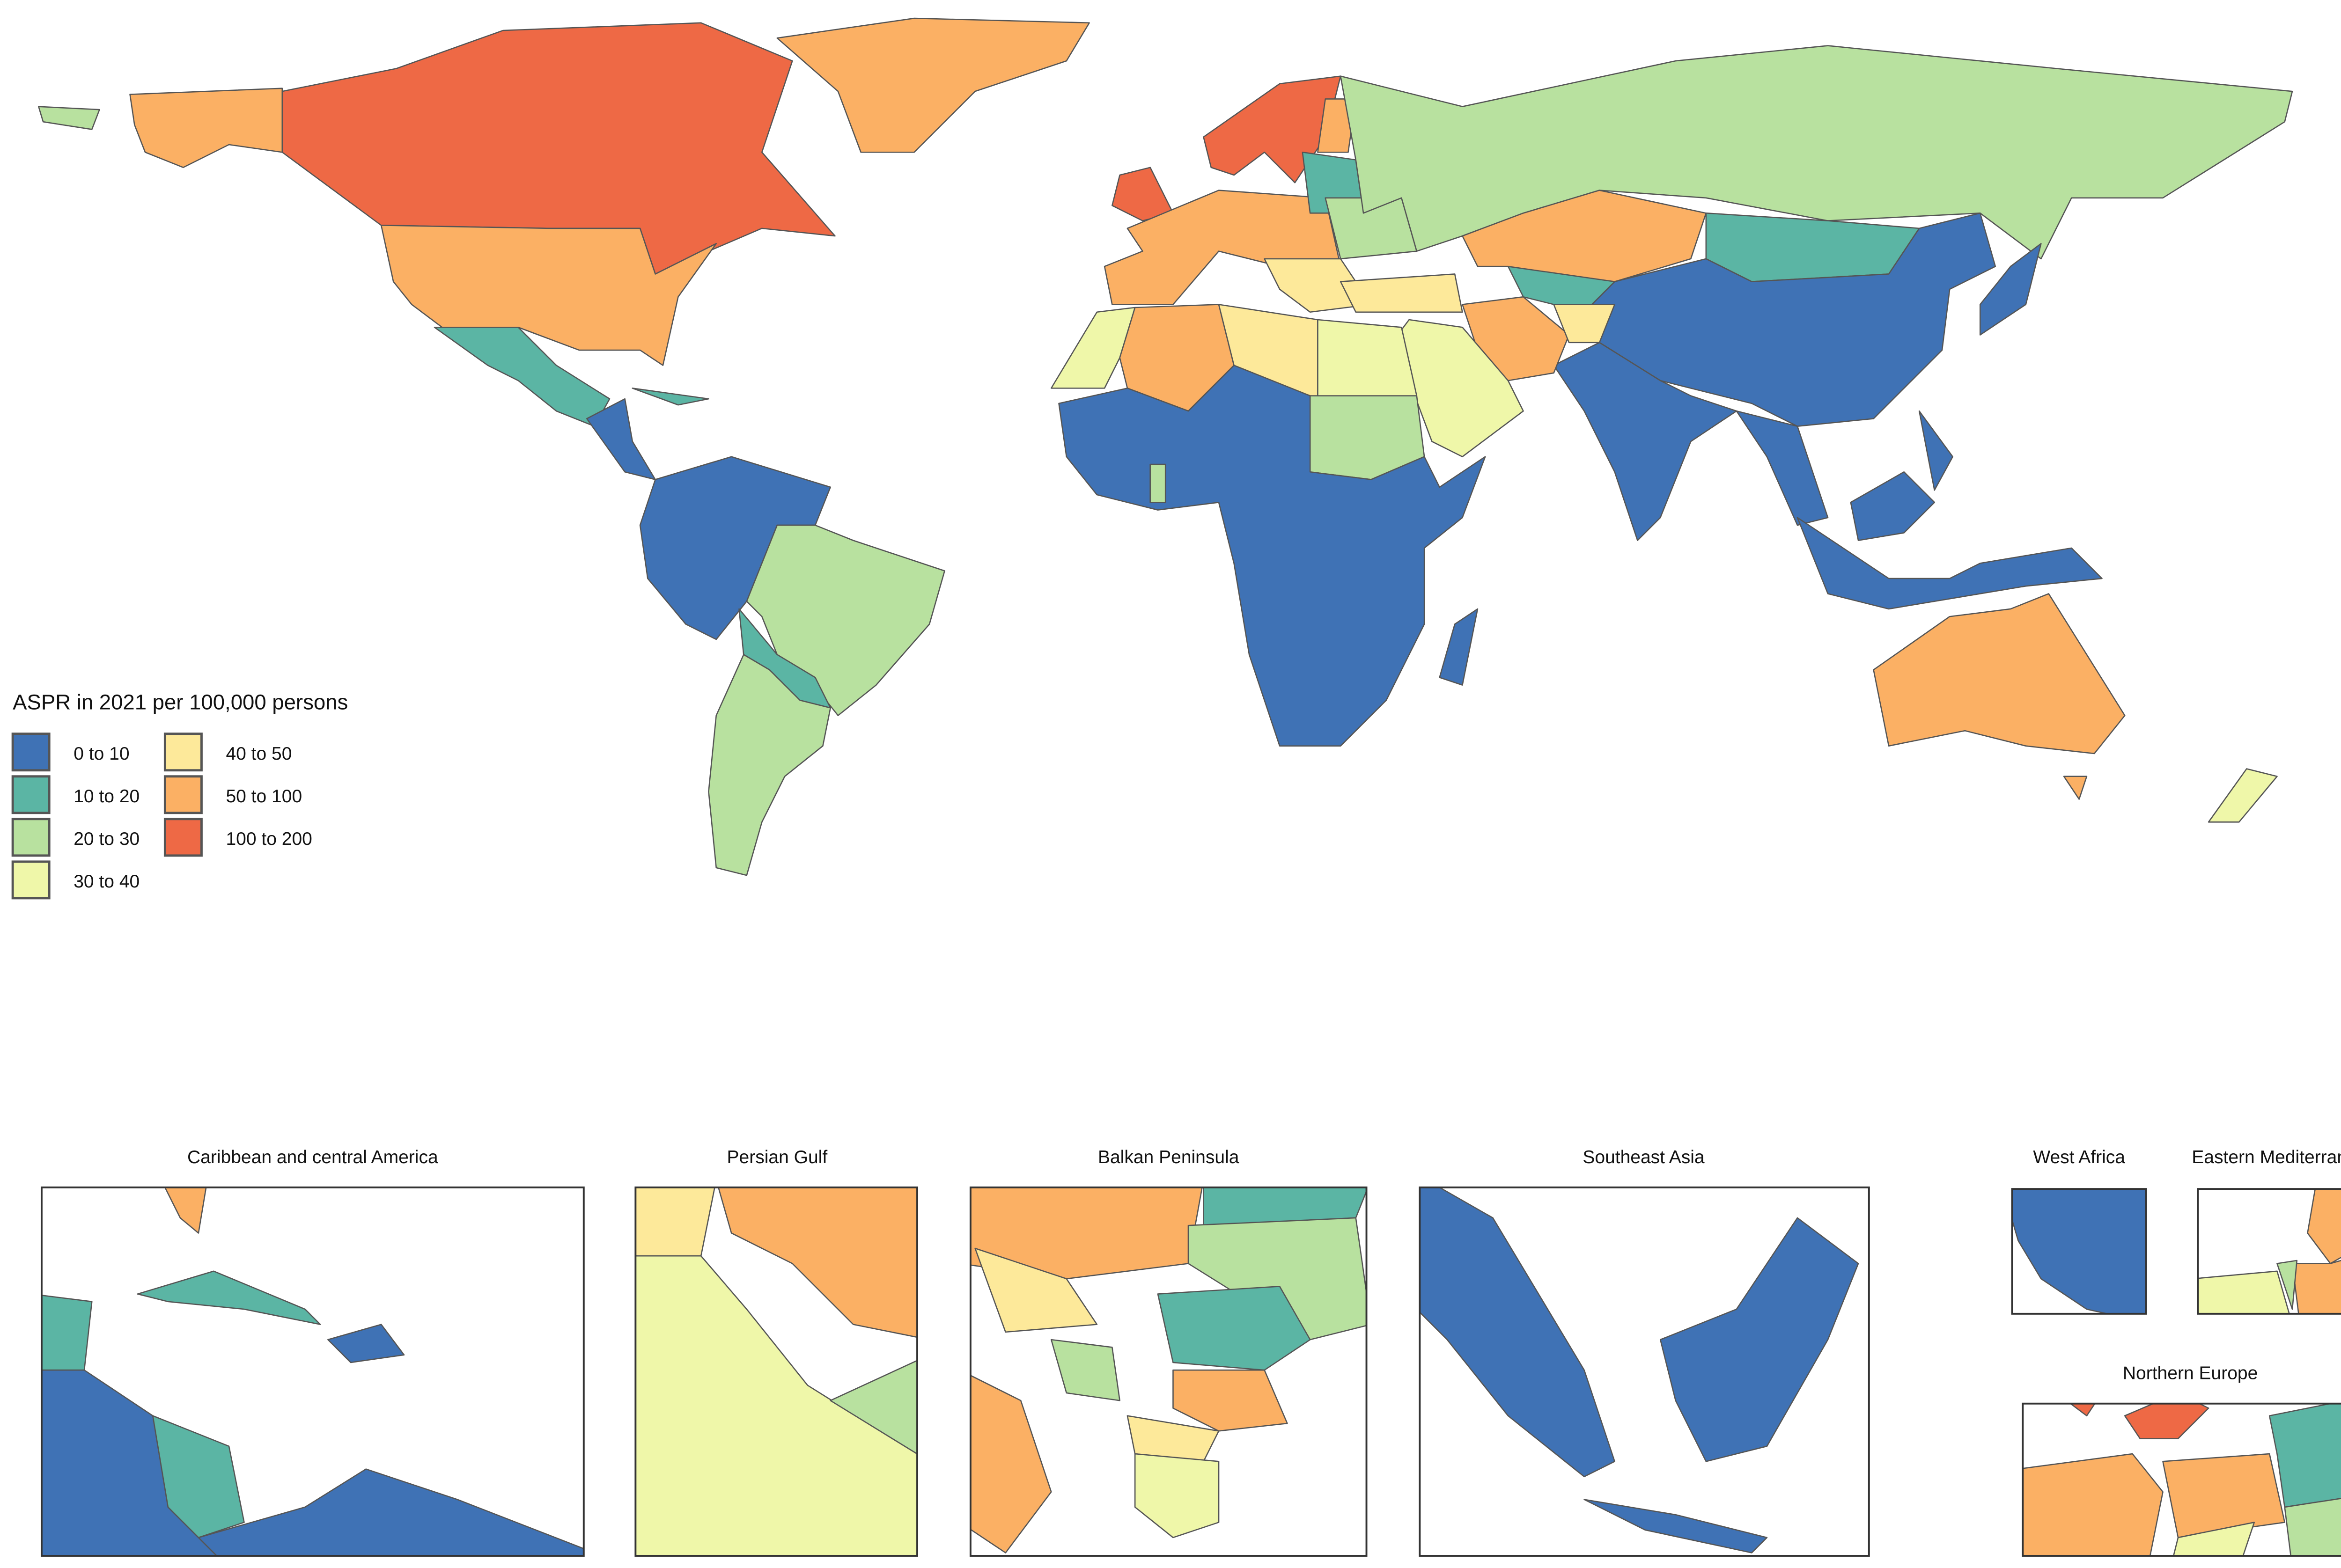 Image resolution: width=2341 pixels, height=1568 pixels. What do you see at coordinates (107, 882) in the screenshot?
I see `legend-label: 30 to 40` at bounding box center [107, 882].